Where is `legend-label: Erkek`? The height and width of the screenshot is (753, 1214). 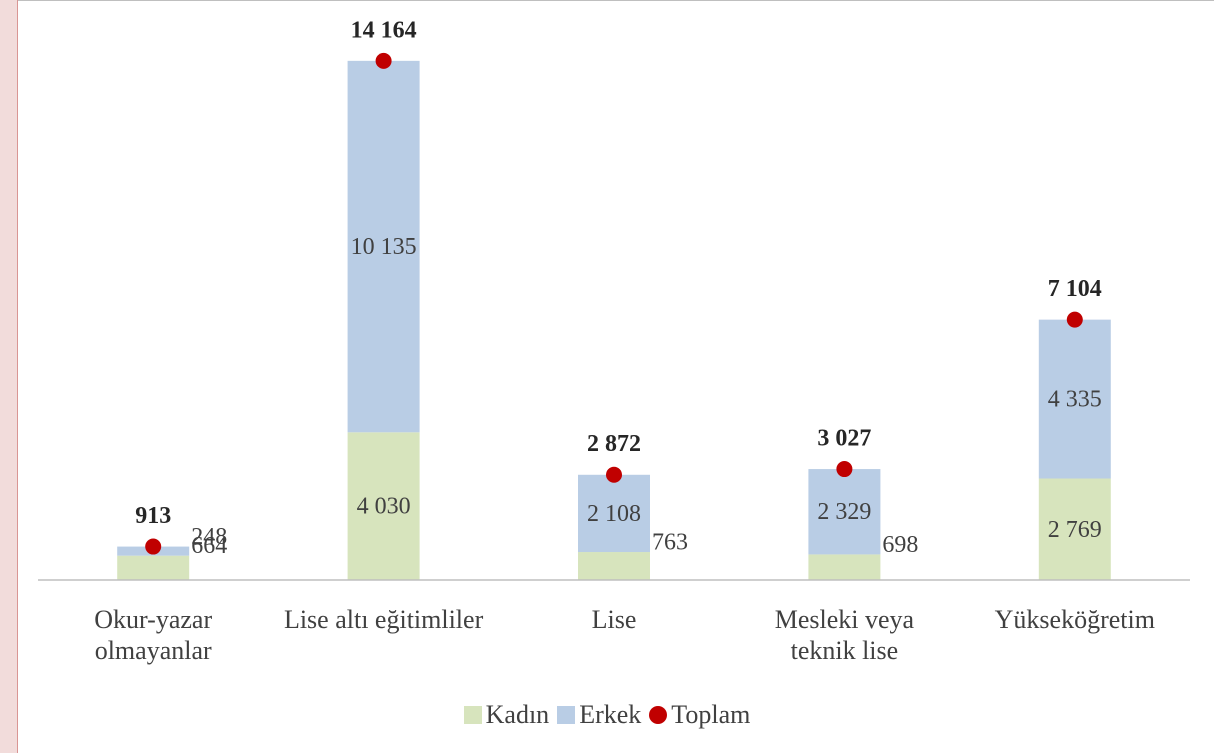 legend-label: Erkek is located at coordinates (610, 714).